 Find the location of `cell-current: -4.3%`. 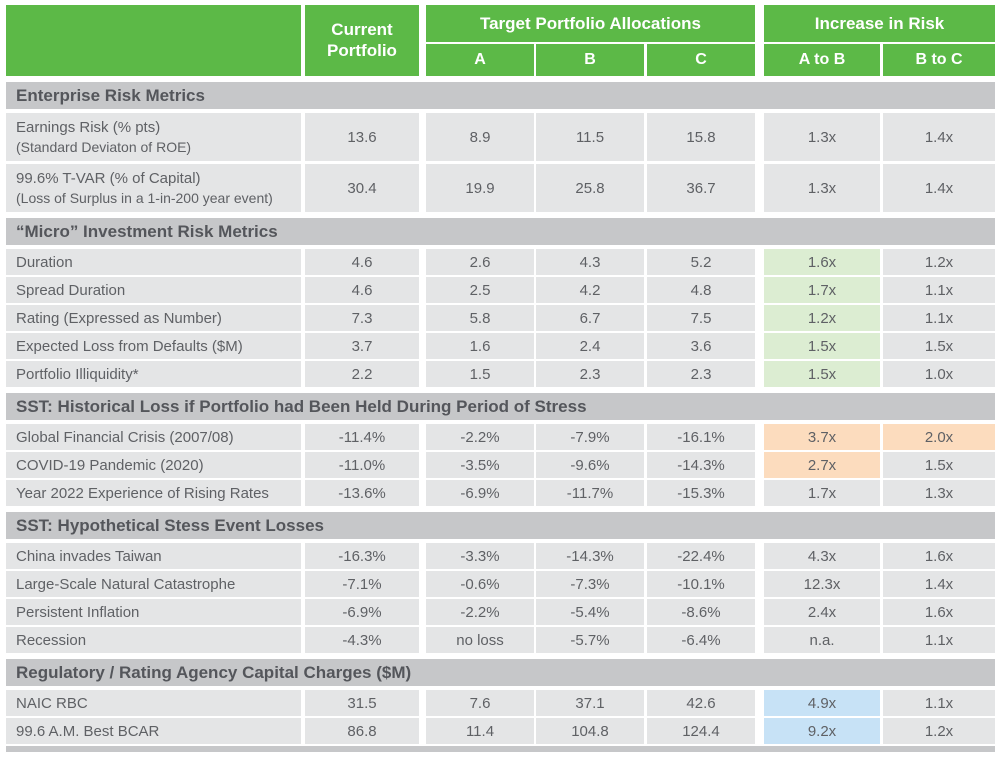

cell-current: -4.3% is located at coordinates (362, 640).